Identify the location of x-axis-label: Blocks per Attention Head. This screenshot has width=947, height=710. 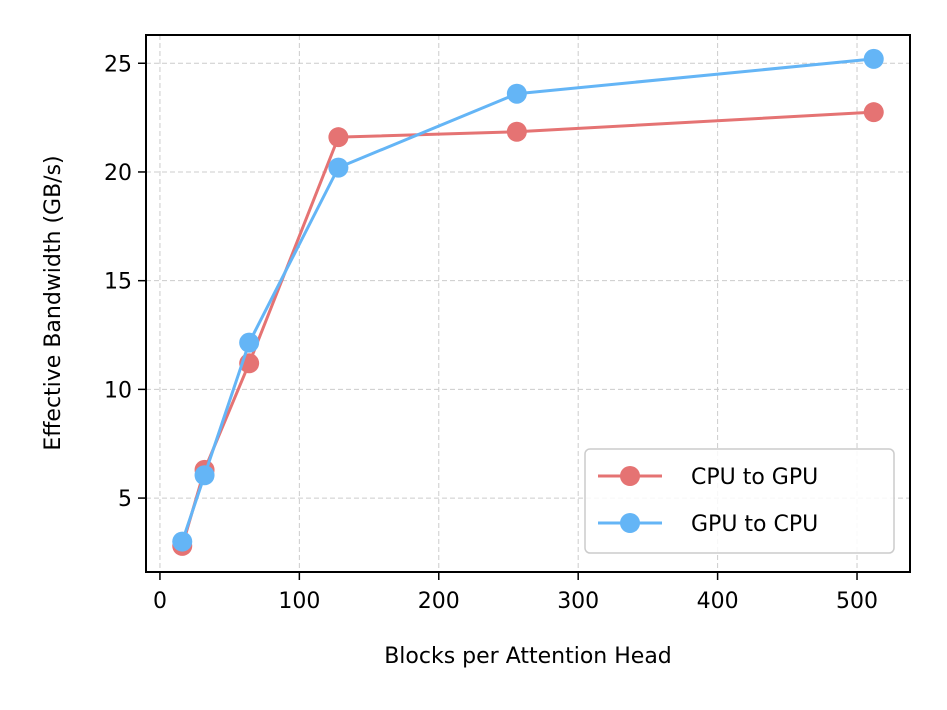
(528, 656).